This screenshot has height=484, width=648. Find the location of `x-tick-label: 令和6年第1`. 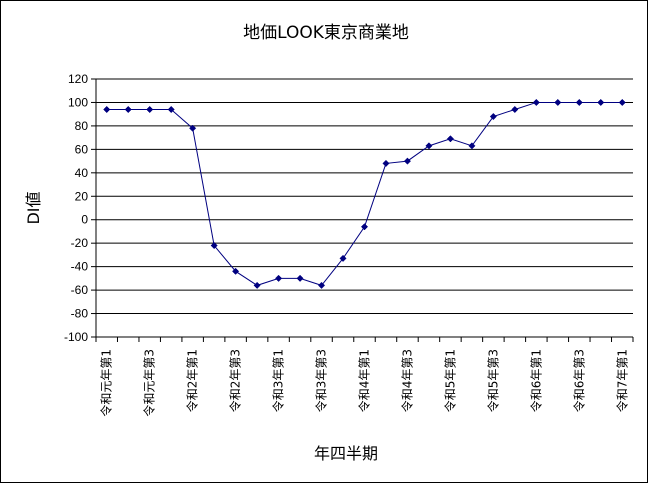

x-tick-label: 令和6年第1 is located at coordinates (535, 380).